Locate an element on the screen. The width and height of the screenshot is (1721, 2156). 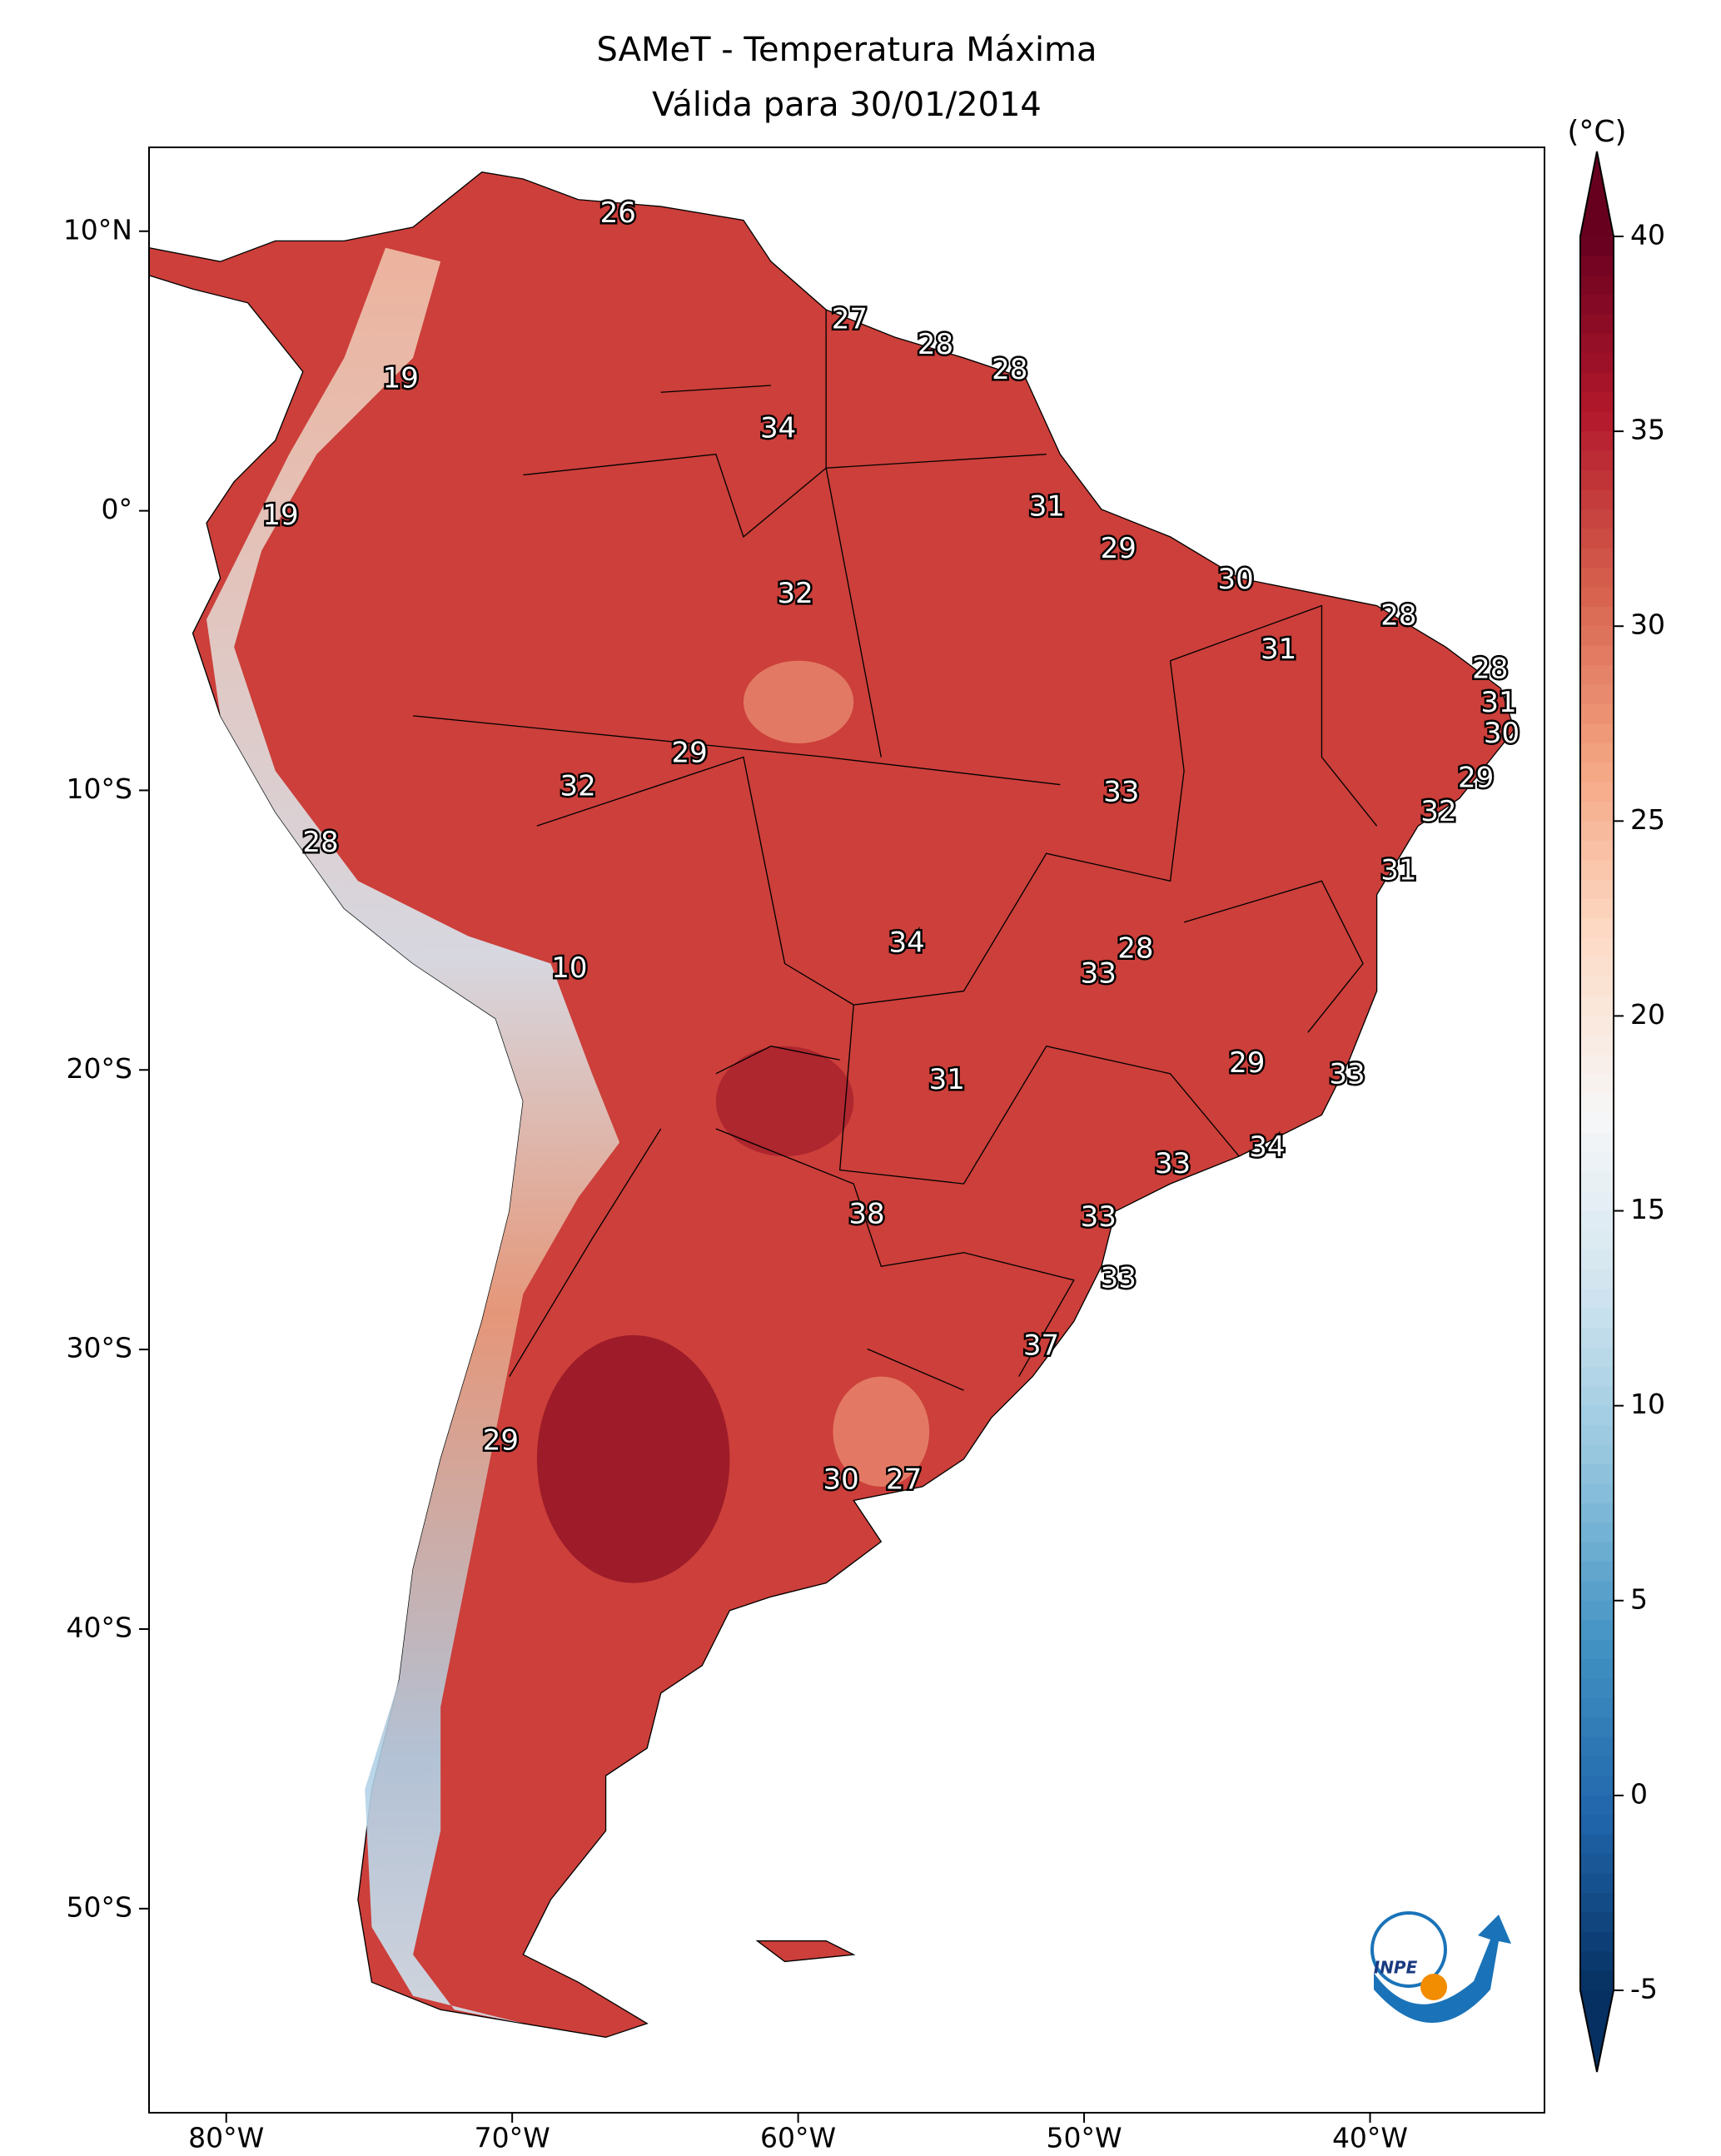
colorbar-tick-label: 10 is located at coordinates (1648, 1404).